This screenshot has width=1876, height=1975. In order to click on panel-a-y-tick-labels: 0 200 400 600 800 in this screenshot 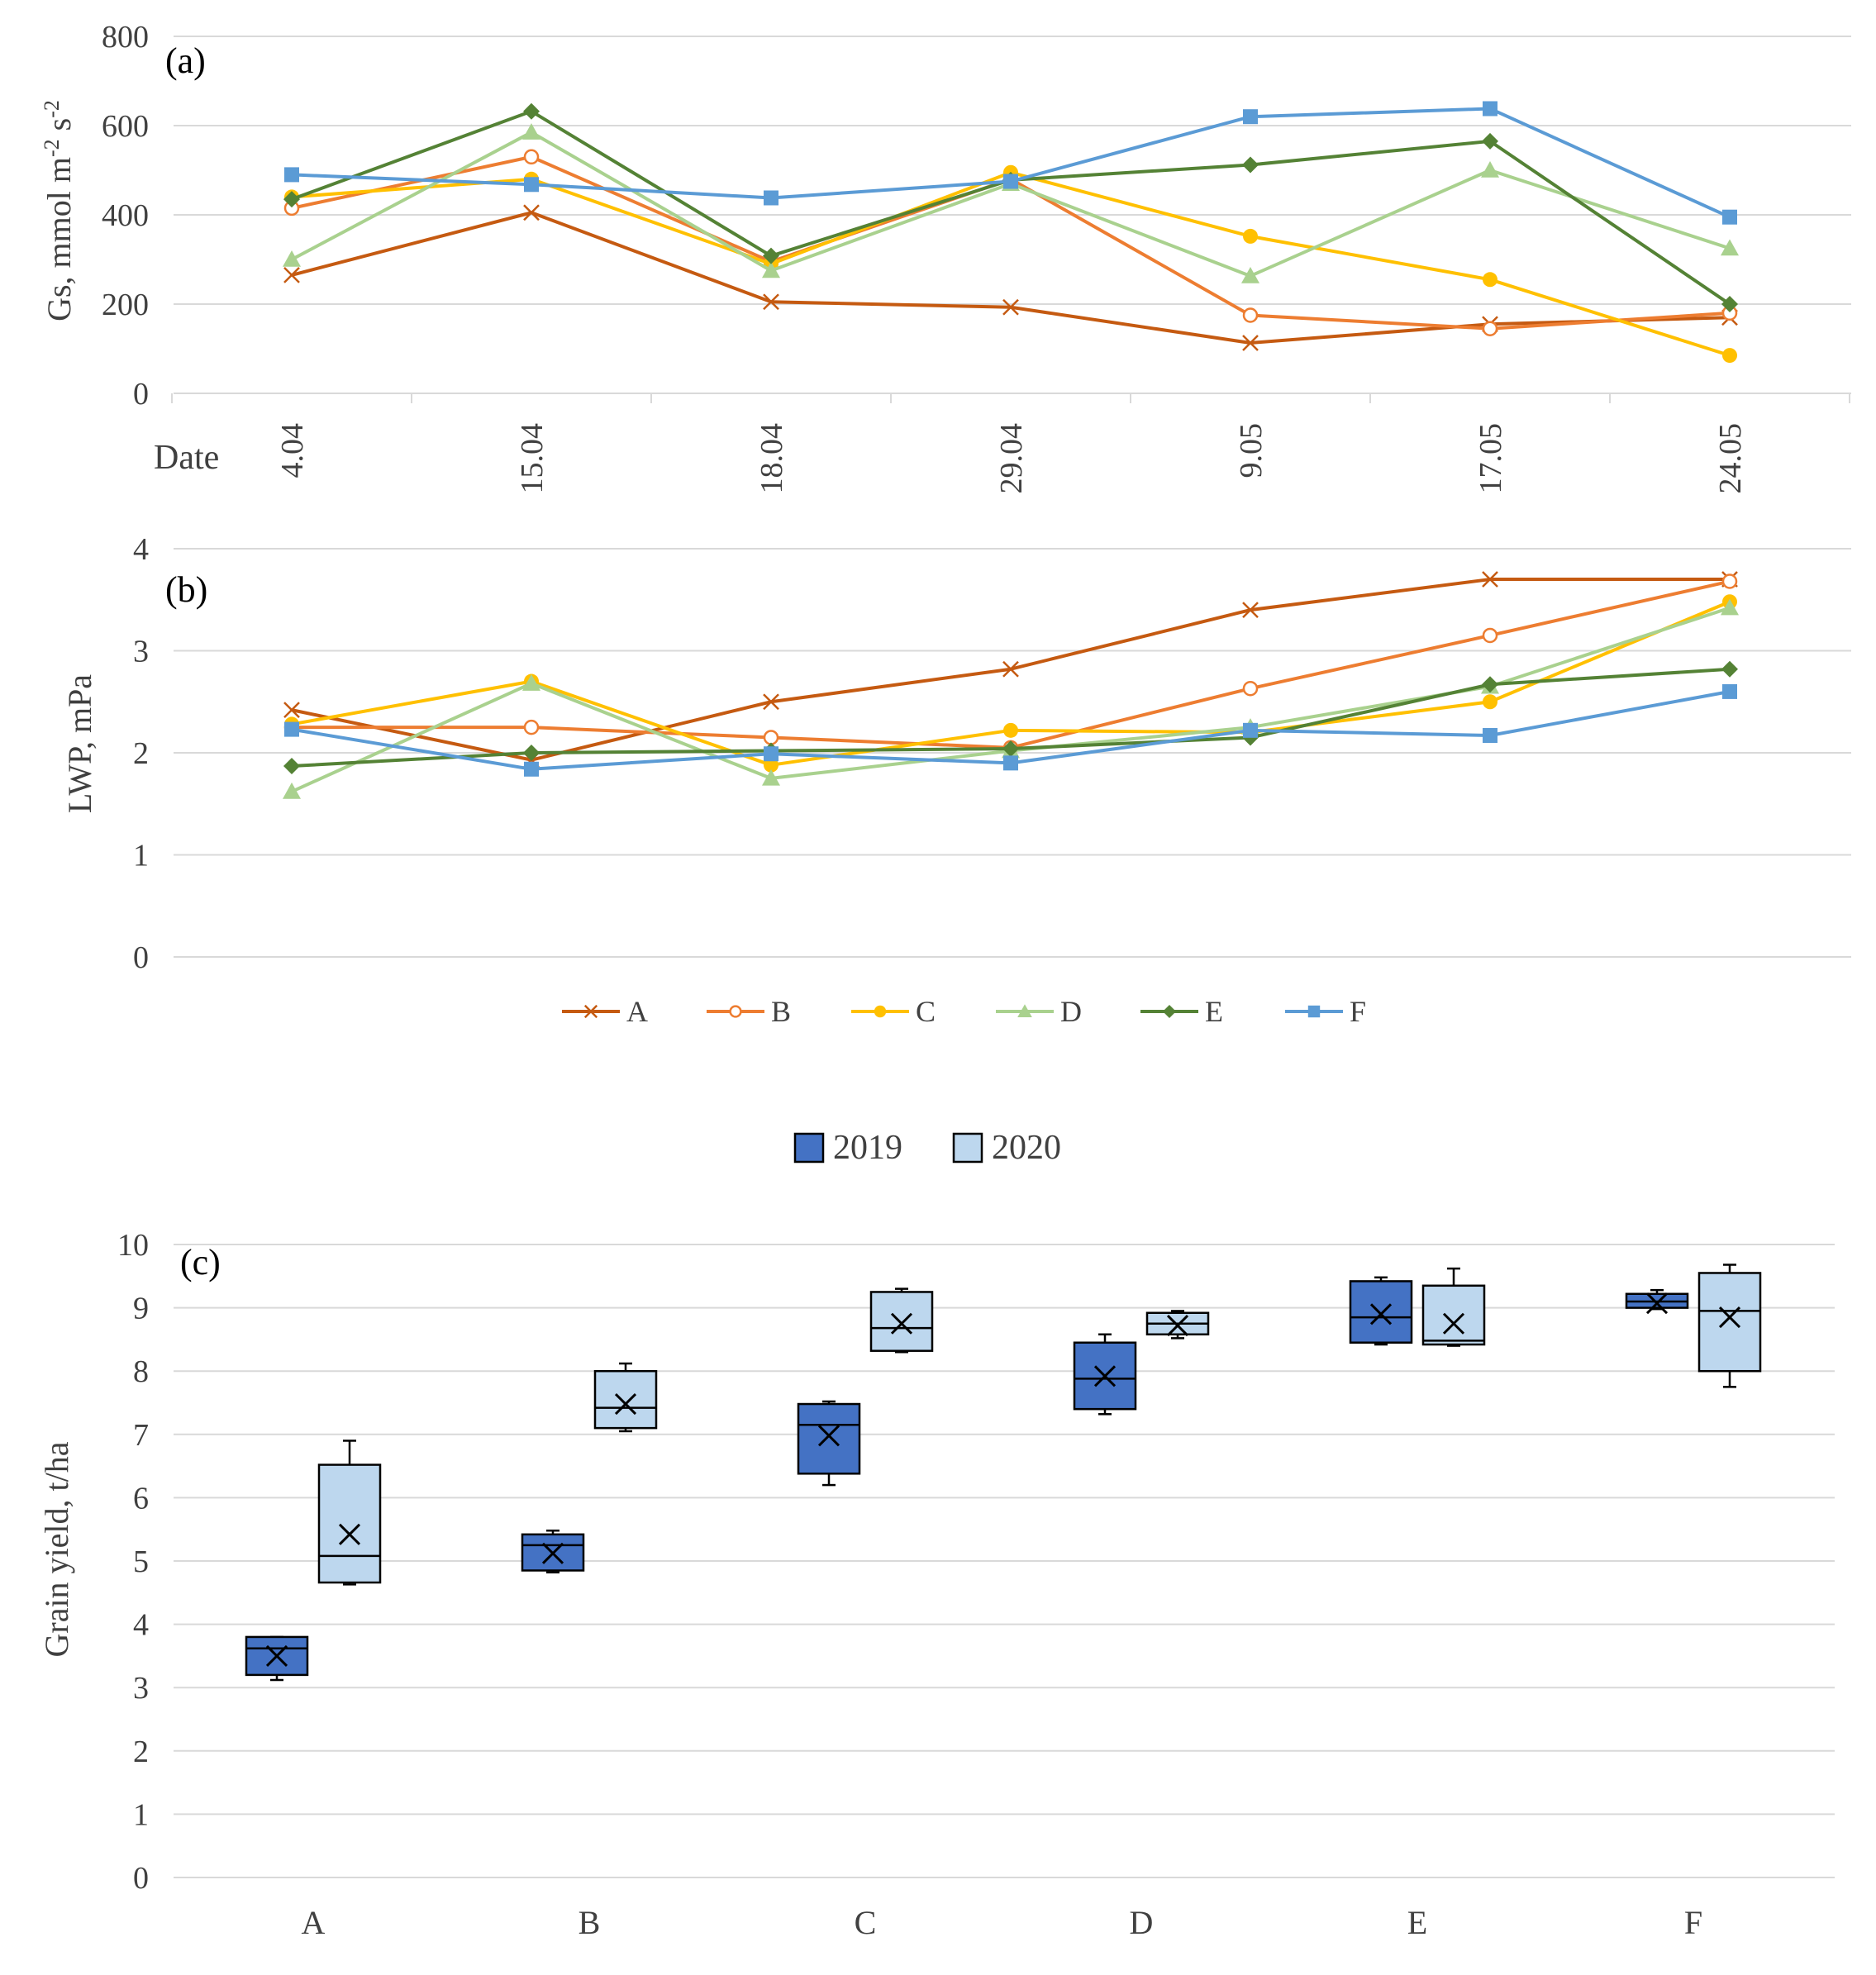, I will do `click(126, 216)`.